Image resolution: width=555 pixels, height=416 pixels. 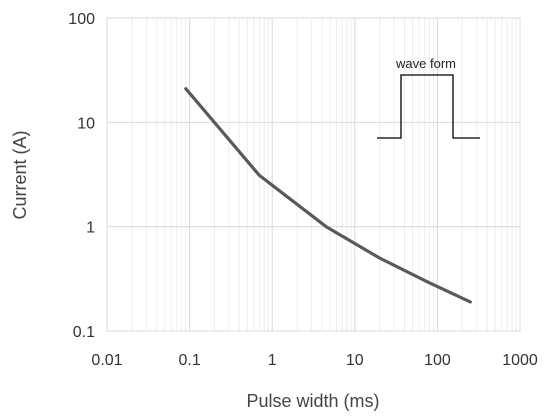 I want to click on x-tick-label: 100, so click(x=437, y=360).